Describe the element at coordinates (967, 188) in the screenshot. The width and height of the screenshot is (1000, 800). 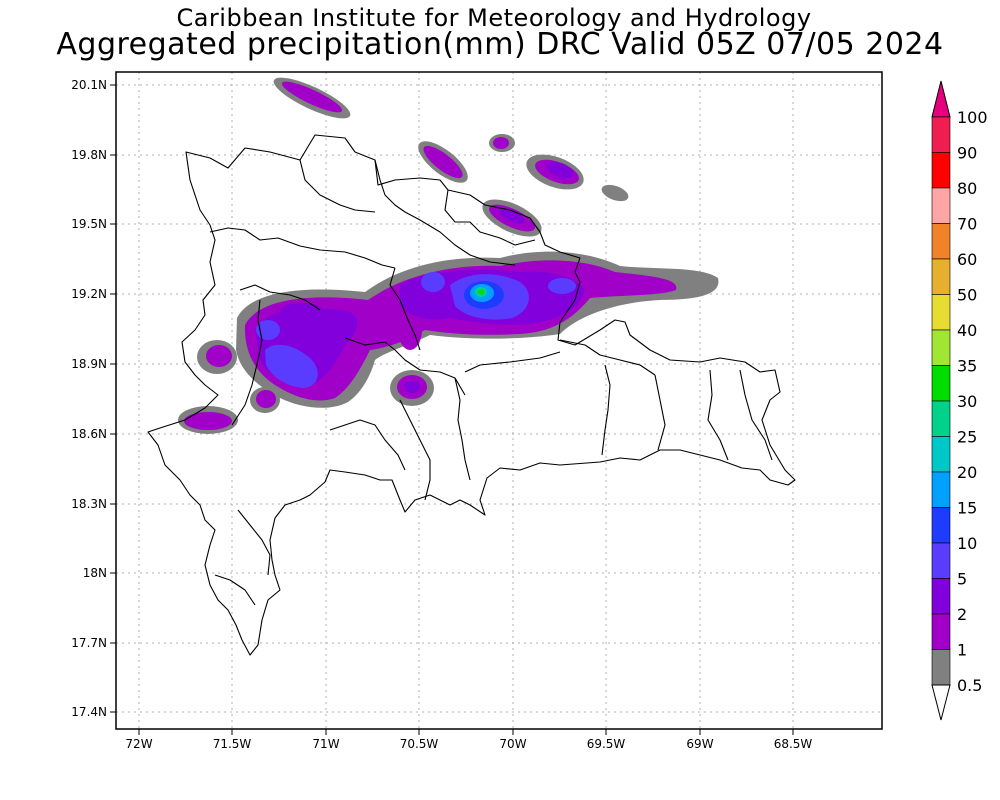
I see `colorbar-label: 80` at that location.